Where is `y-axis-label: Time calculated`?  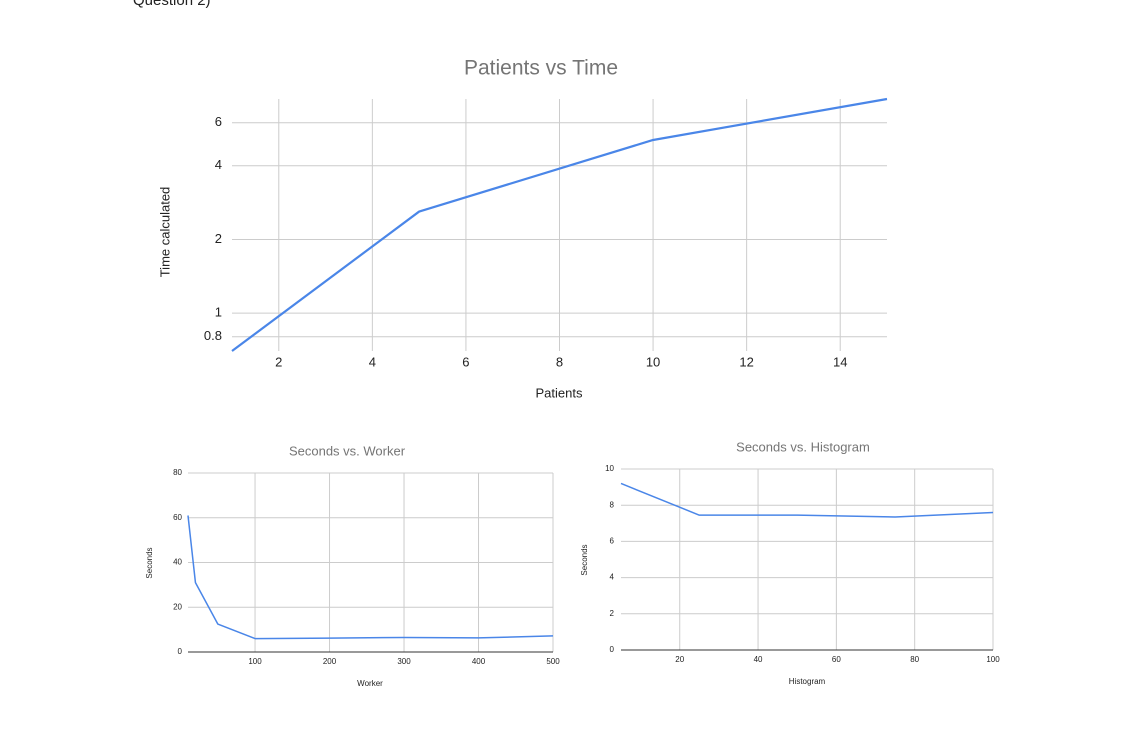
y-axis-label: Time calculated is located at coordinates (164, 232).